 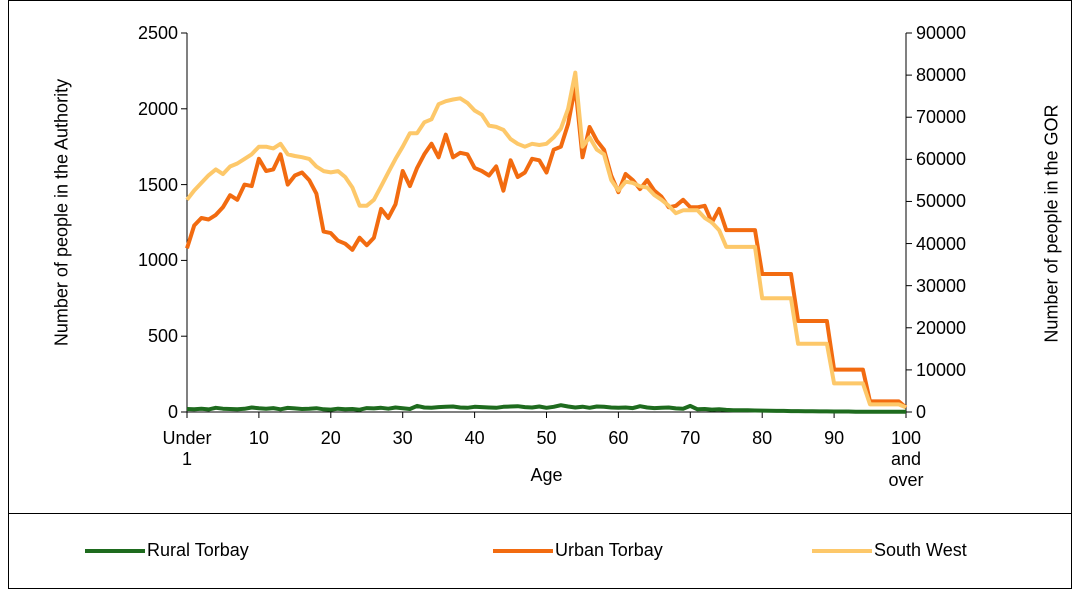 What do you see at coordinates (920, 550) in the screenshot?
I see `legend-label: South West` at bounding box center [920, 550].